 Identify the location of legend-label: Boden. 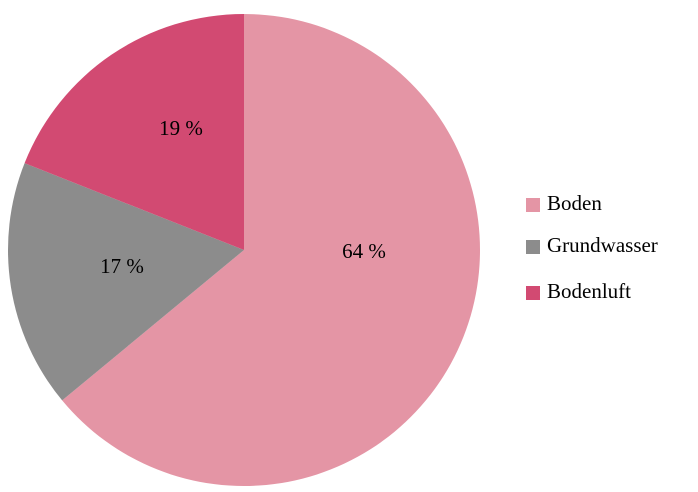
(574, 203).